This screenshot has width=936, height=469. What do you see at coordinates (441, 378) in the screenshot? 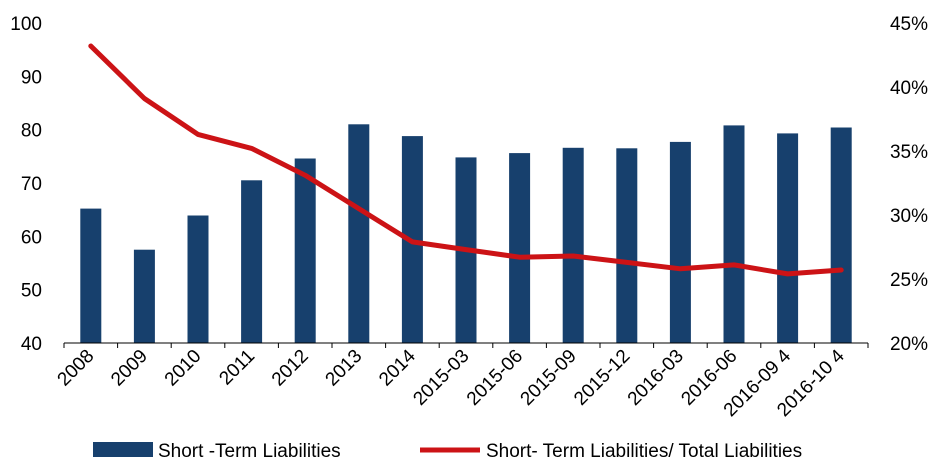
I see `x-tick-label: 2015-03` at bounding box center [441, 378].